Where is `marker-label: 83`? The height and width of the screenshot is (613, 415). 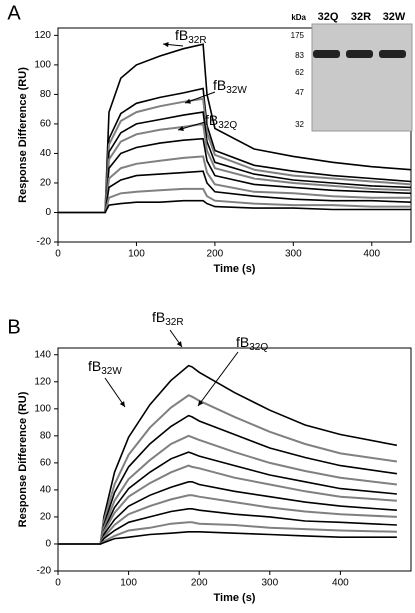 marker-label: 83 is located at coordinates (299, 55).